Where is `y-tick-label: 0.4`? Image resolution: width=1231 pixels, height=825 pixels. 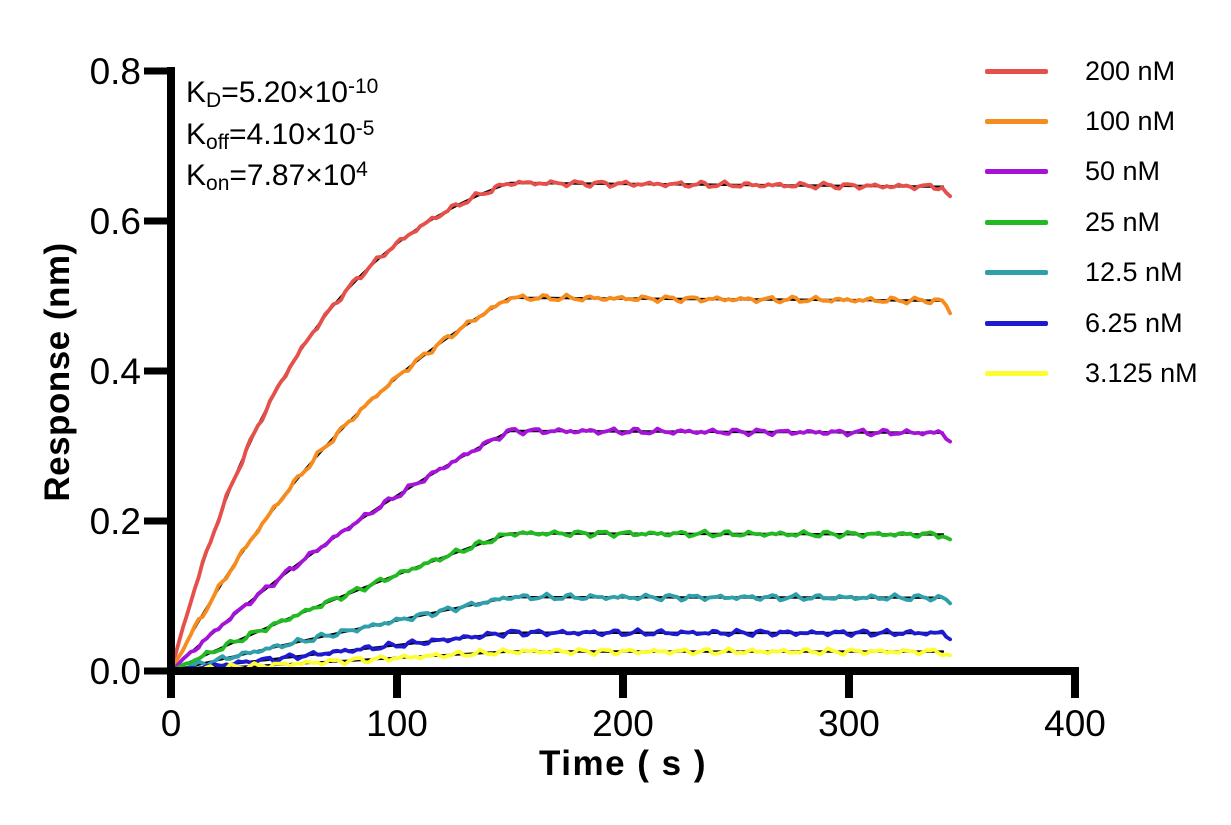 y-tick-label: 0.4 is located at coordinates (115, 371).